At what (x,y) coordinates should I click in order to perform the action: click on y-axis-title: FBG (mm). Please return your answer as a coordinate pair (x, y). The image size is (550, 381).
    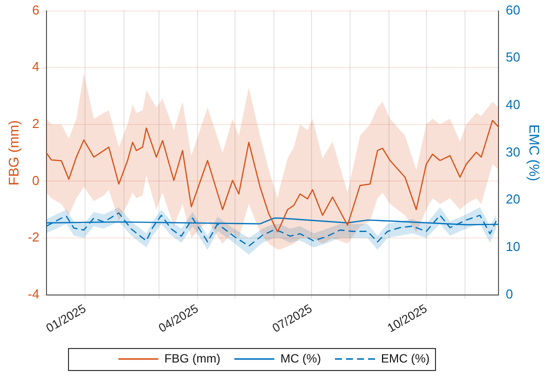
    Looking at the image, I should click on (13, 153).